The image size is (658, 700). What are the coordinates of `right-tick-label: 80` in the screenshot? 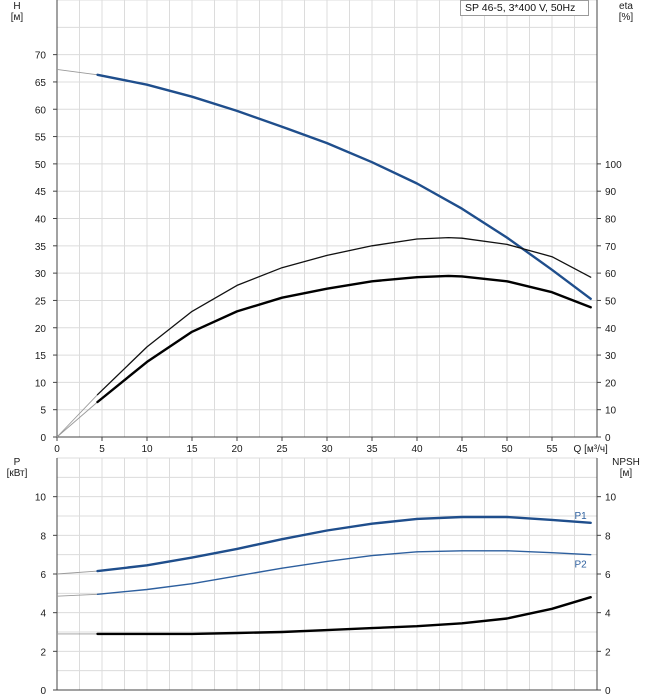 It's located at (611, 220).